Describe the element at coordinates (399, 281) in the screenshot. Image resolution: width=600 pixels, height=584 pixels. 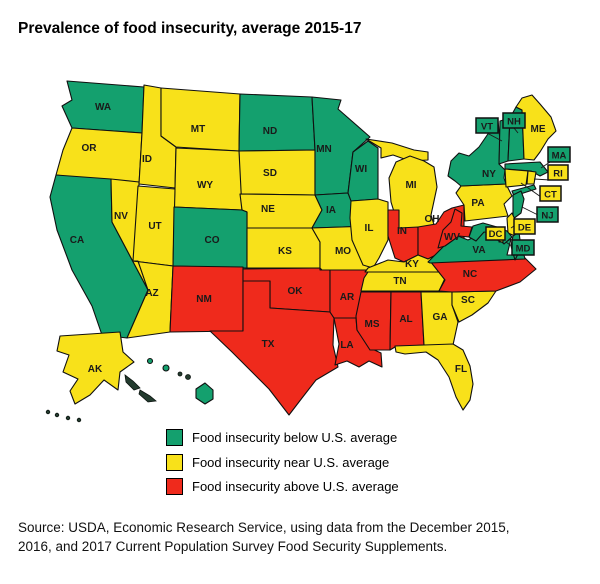
I see `state-label-tn: TN` at that location.